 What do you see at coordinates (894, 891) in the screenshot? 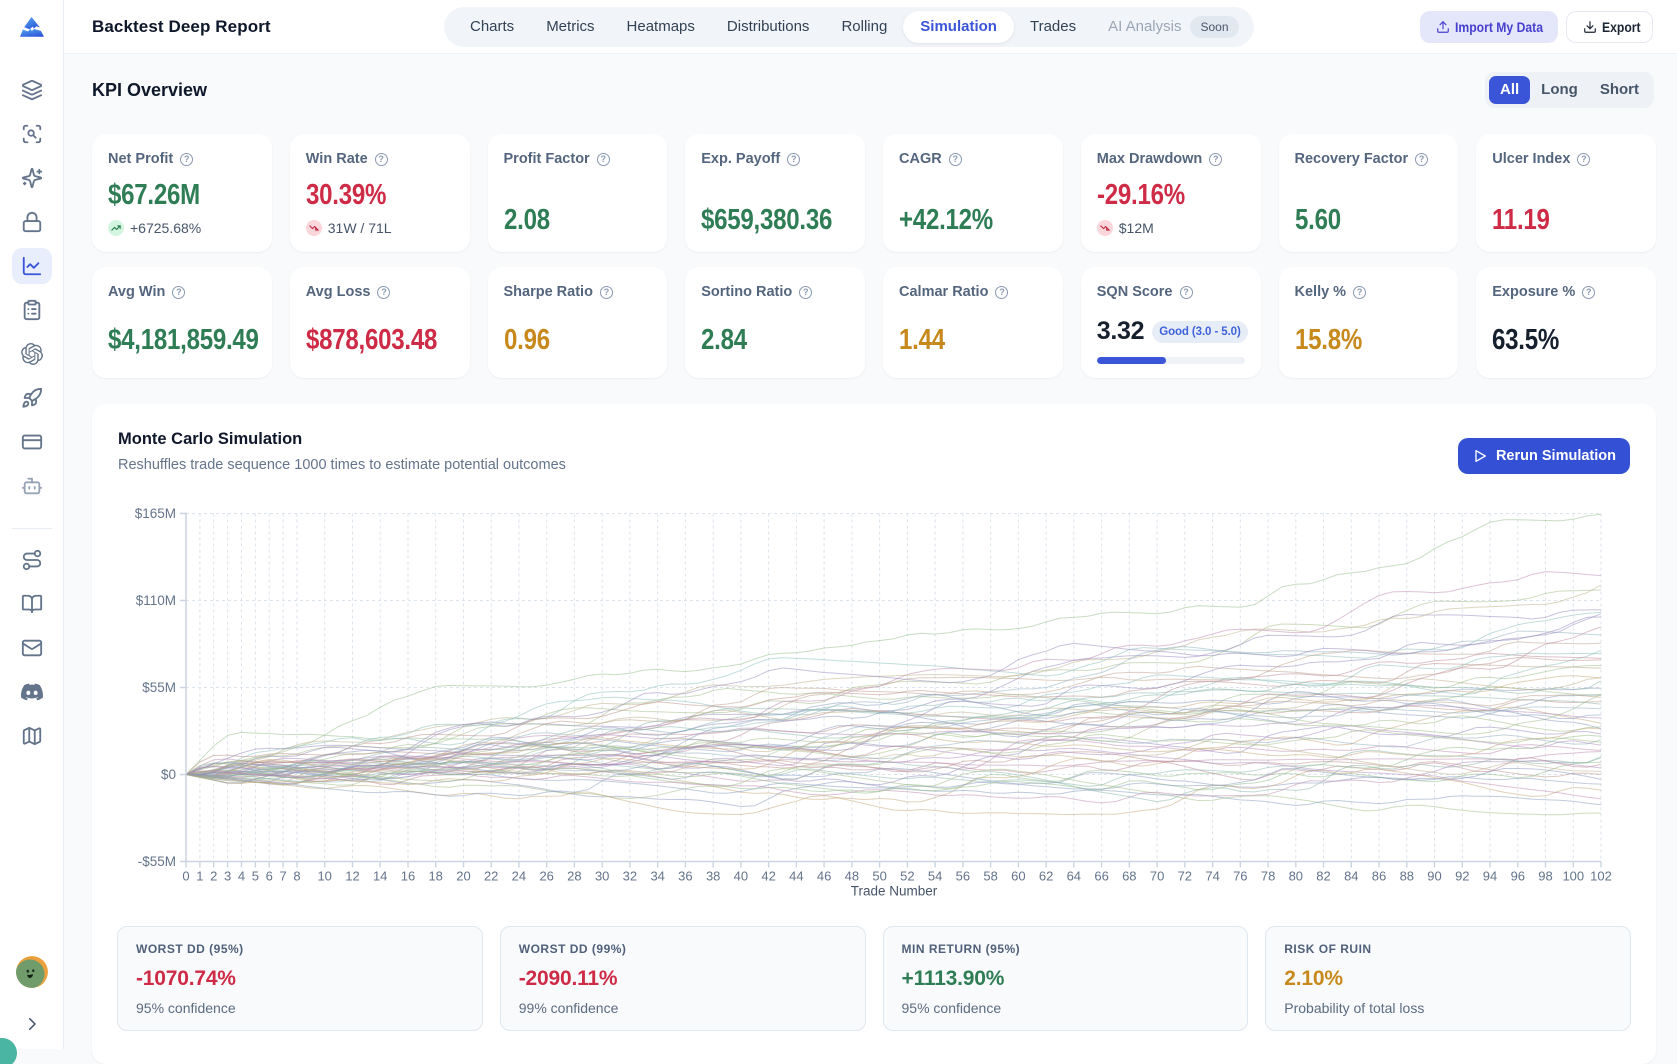
I see `svg-text: Trade Number` at bounding box center [894, 891].